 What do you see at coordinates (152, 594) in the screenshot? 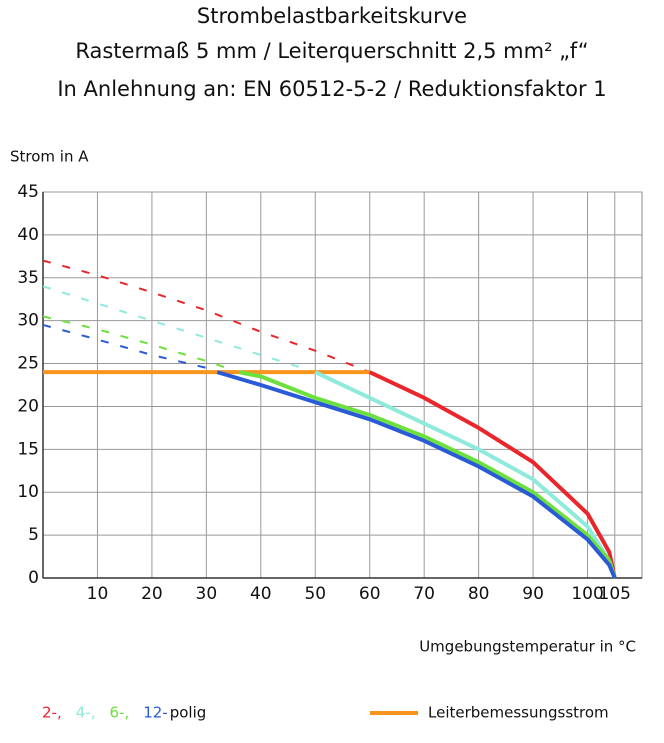
I see `x-tick-label: 20` at bounding box center [152, 594].